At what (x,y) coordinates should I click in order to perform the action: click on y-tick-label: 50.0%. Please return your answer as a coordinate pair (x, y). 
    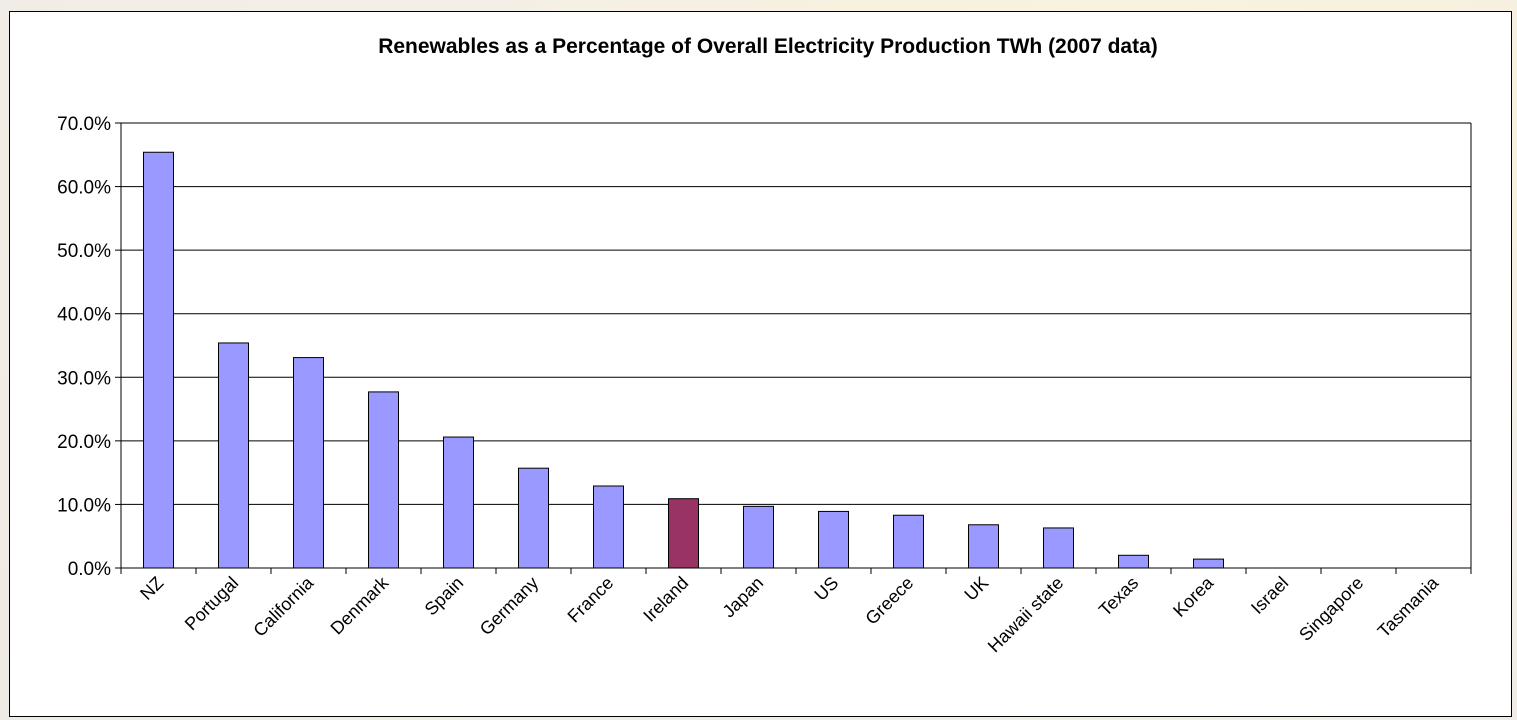
    Looking at the image, I should click on (84, 251).